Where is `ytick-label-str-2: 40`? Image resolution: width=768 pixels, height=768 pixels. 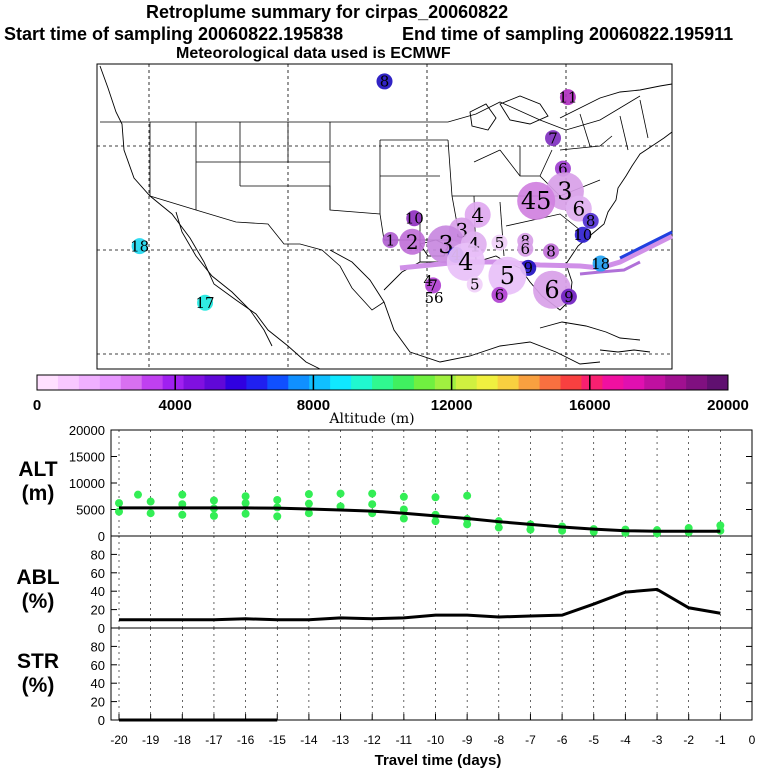
ytick-label-str-2: 40 is located at coordinates (98, 683).